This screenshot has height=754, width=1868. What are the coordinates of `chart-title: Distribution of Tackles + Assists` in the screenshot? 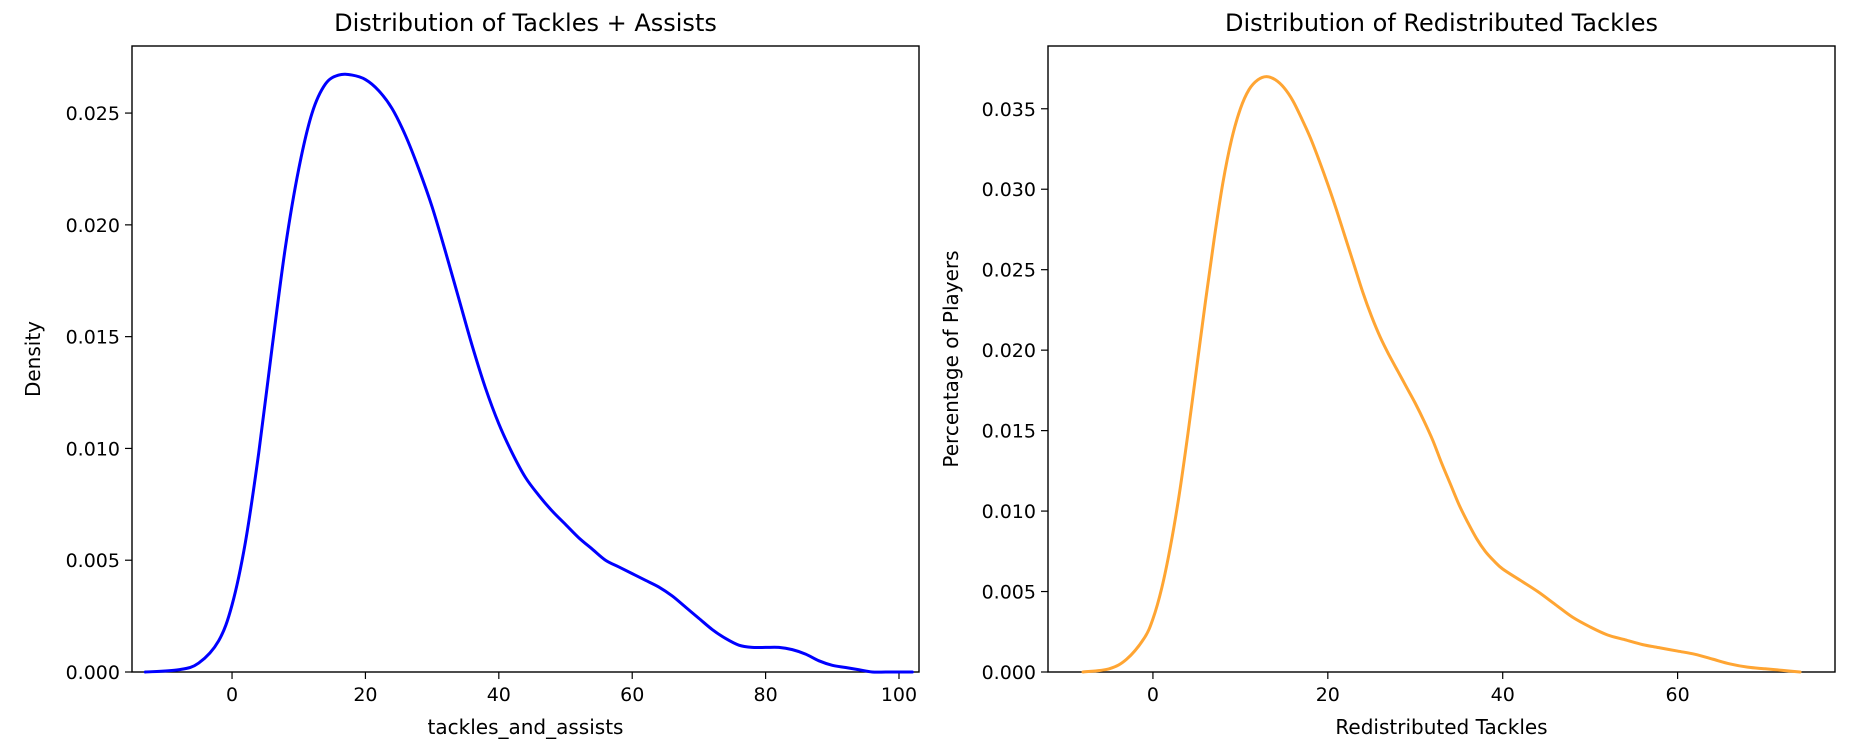 It's located at (525, 23).